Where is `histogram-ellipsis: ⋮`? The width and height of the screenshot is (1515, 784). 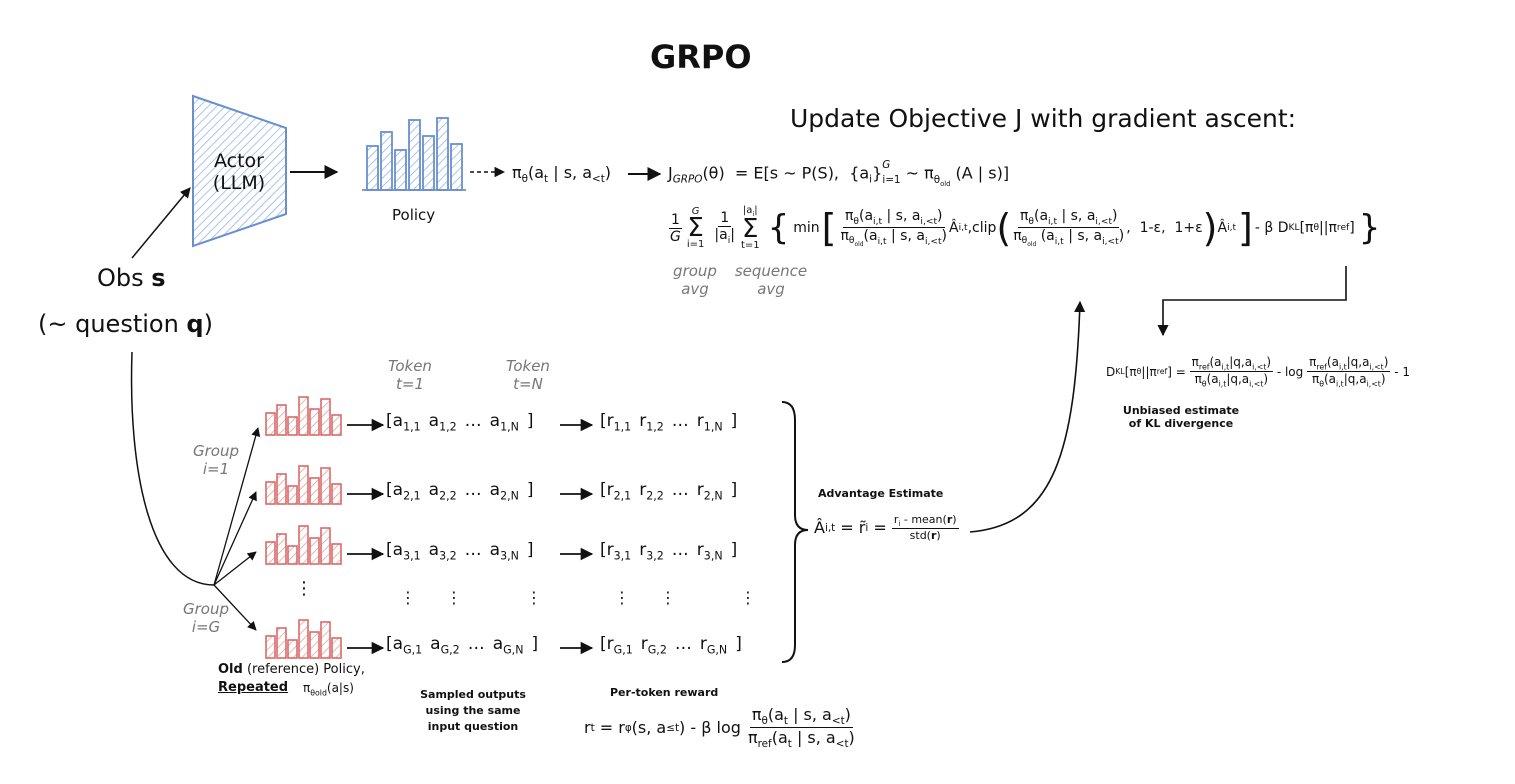
histogram-ellipsis: ⋮ is located at coordinates (304, 588).